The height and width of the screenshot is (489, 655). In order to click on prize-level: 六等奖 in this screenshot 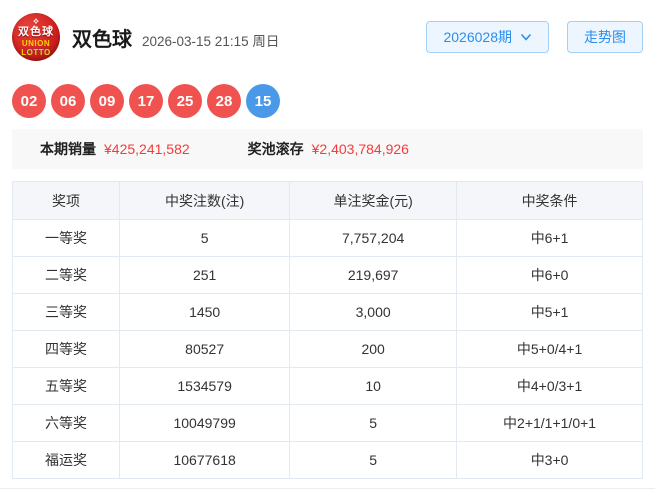, I will do `click(66, 423)`.